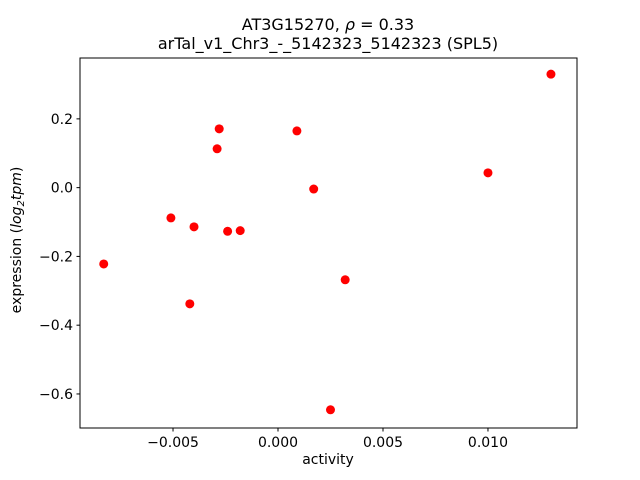  I want to click on y-label-log: log, so click(17, 216).